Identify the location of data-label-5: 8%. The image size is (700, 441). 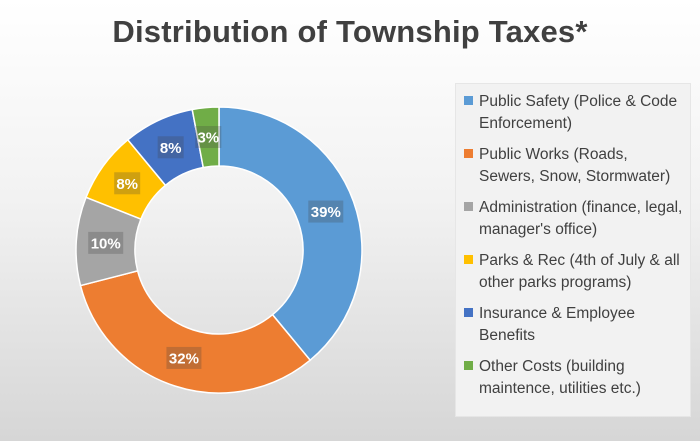
(170, 147).